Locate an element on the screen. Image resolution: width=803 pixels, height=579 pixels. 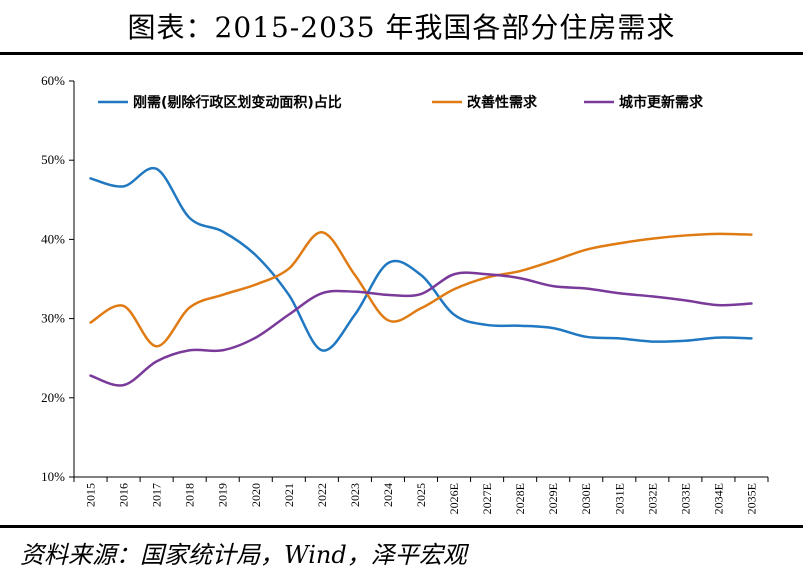
x-tick-label: 2016 is located at coordinates (124, 495).